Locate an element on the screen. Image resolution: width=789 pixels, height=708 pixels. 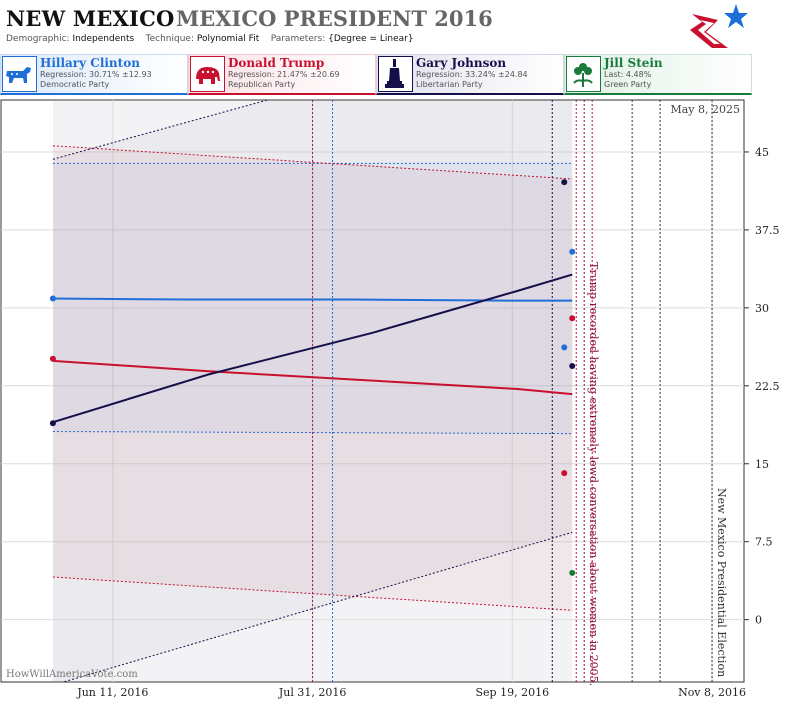
candidate-party: Libertarian Party is located at coordinates (449, 84).